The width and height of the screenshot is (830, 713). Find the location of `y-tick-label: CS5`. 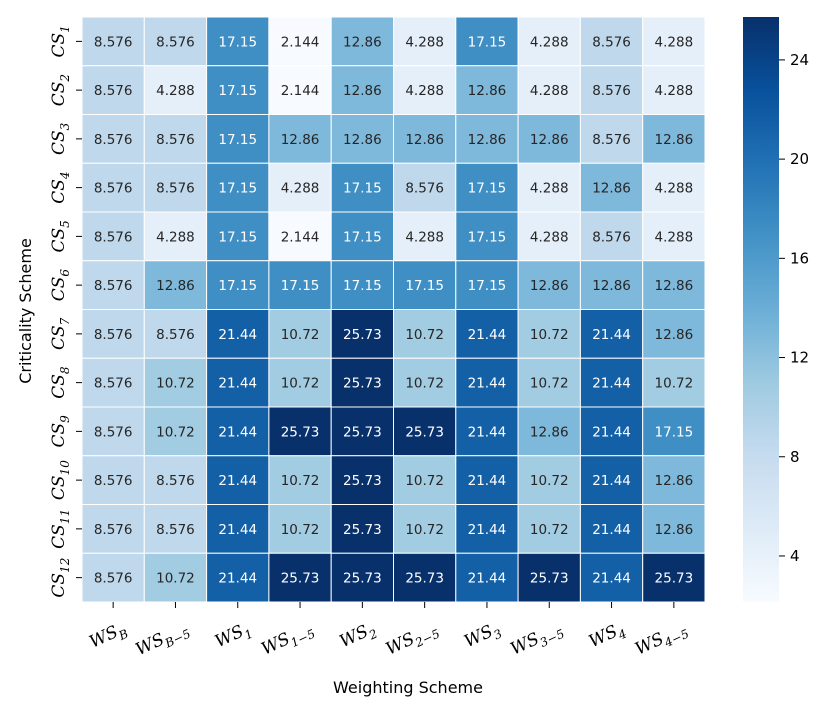

y-tick-label: CS5 is located at coordinates (60, 236).